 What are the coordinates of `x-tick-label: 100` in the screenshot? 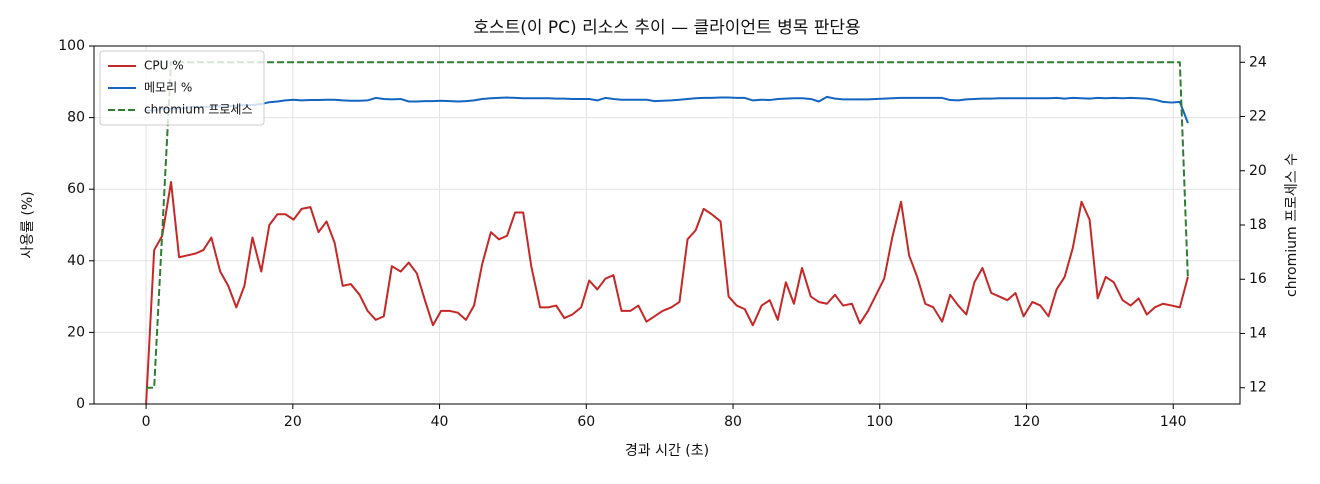 It's located at (879, 422).